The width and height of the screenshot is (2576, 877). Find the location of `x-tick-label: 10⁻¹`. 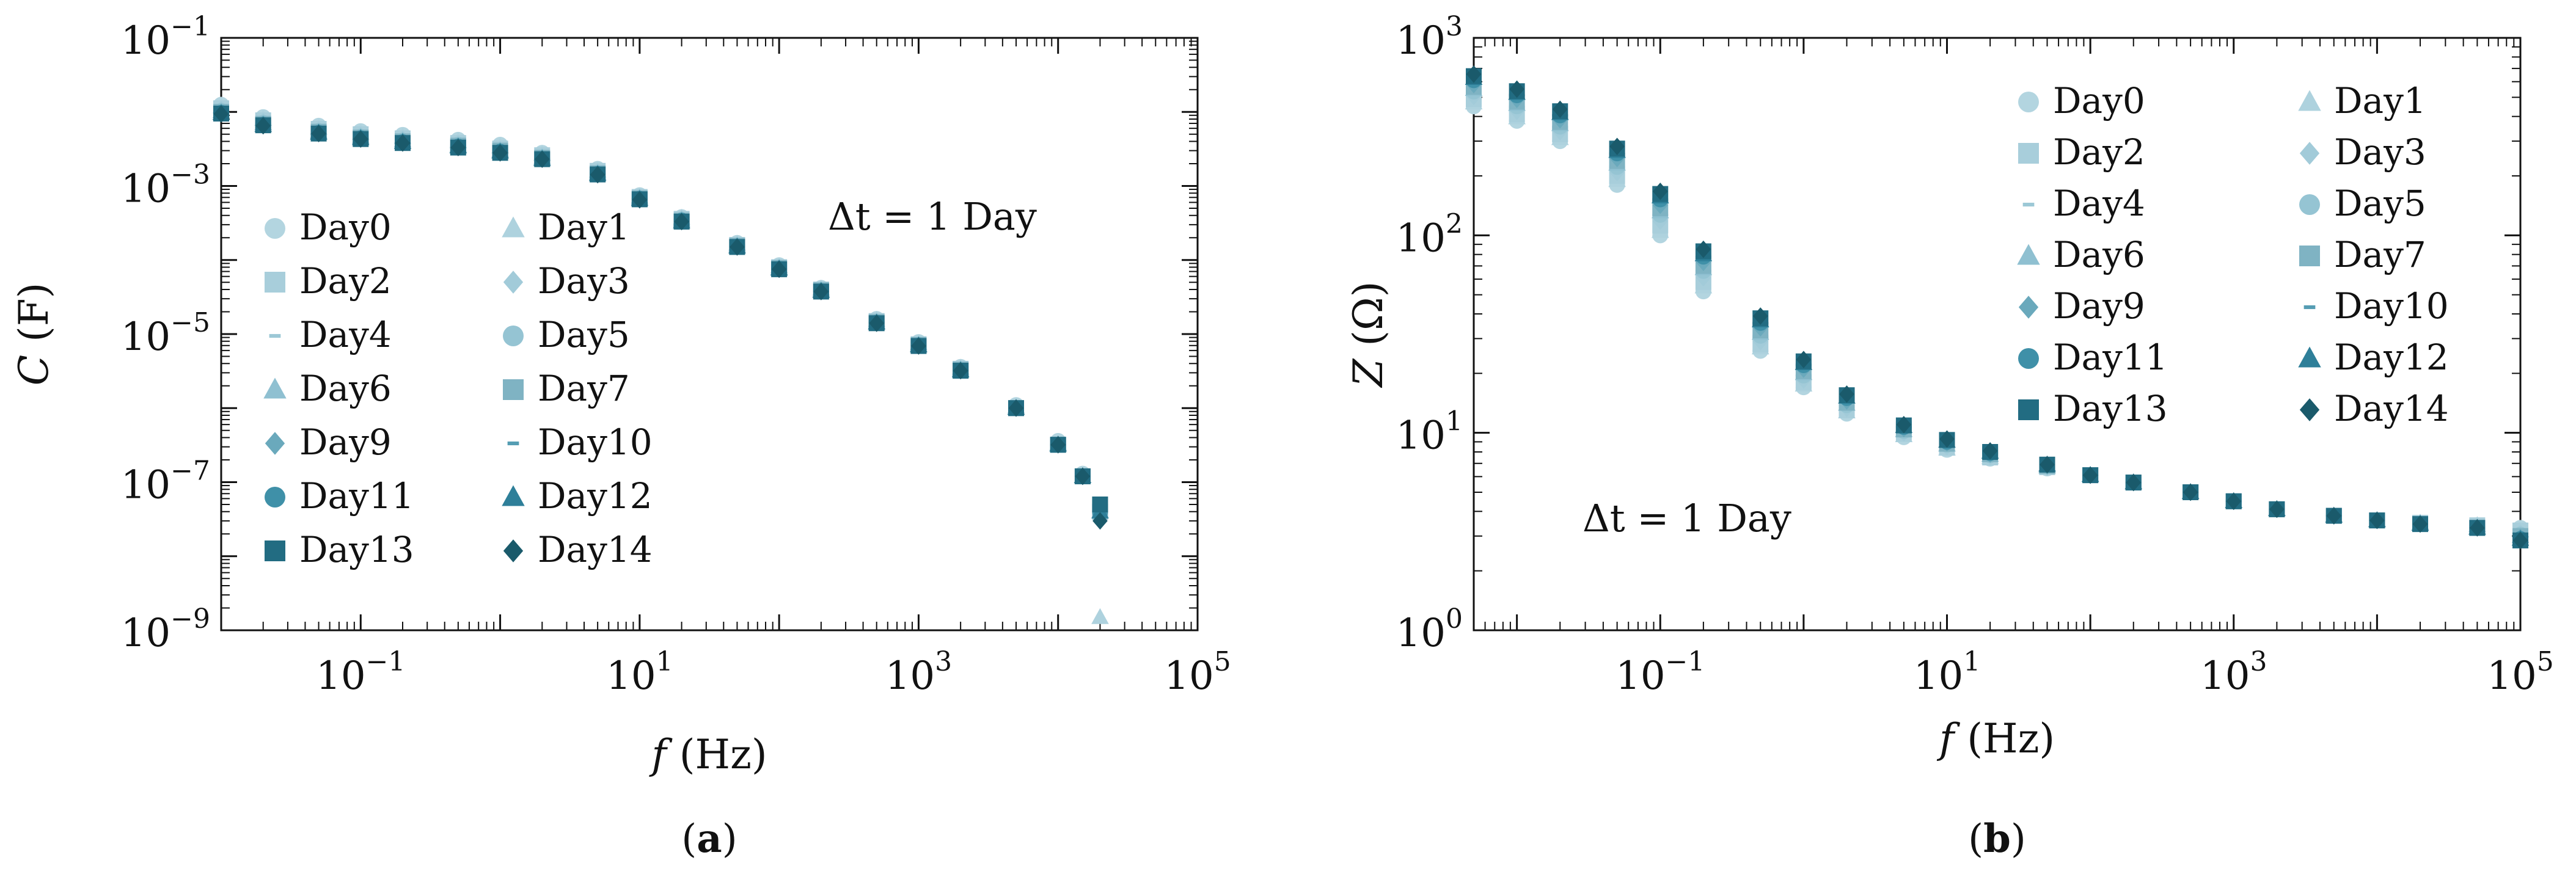

x-tick-label: 10⁻¹ is located at coordinates (1660, 672).